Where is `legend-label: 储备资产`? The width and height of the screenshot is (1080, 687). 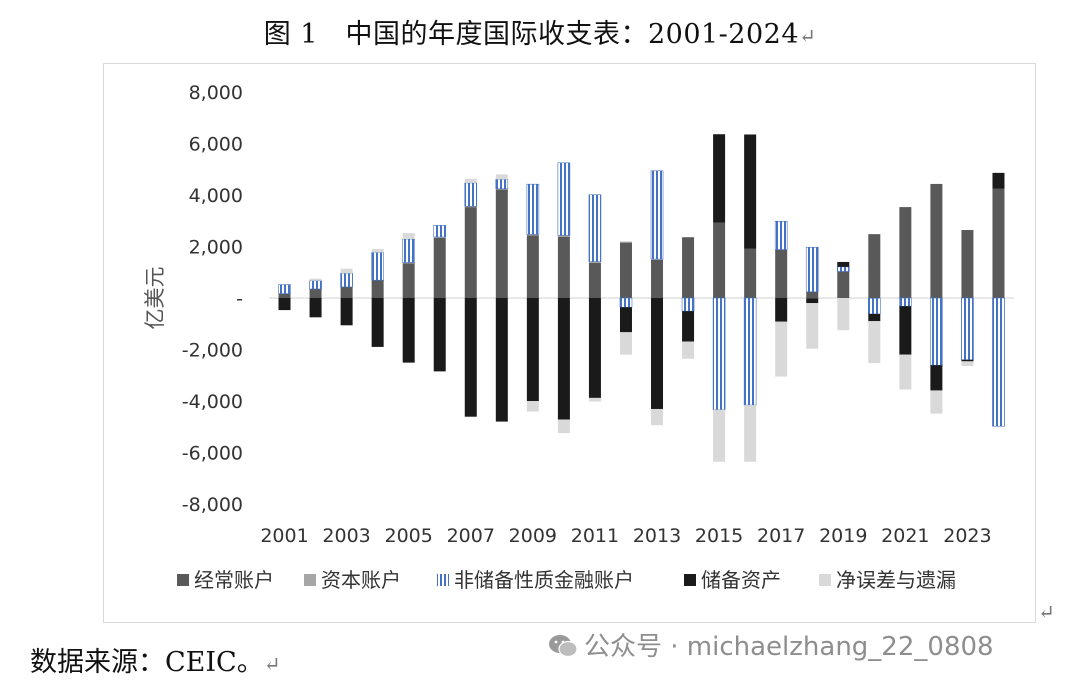 legend-label: 储备资产 is located at coordinates (741, 580).